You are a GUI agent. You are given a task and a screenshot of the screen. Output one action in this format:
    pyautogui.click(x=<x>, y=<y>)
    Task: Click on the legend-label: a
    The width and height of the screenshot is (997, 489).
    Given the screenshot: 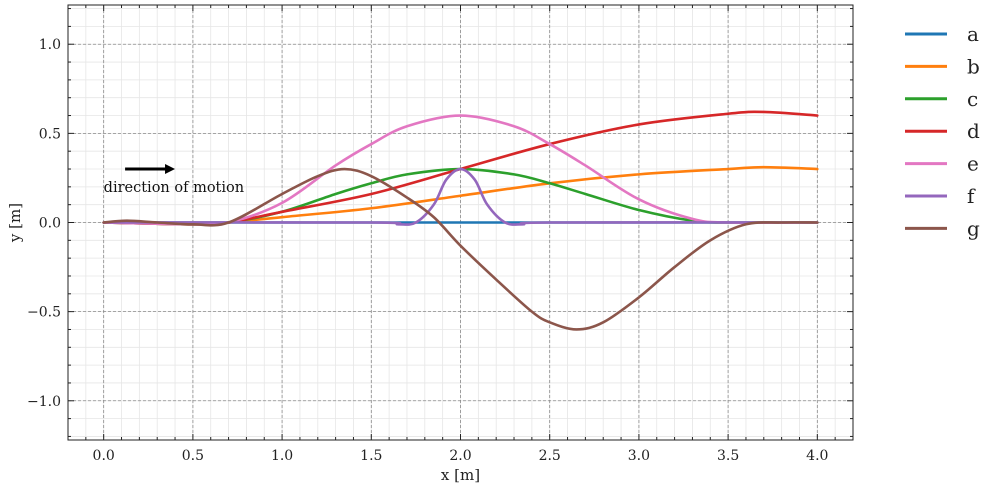 What is the action you would take?
    pyautogui.click(x=973, y=34)
    